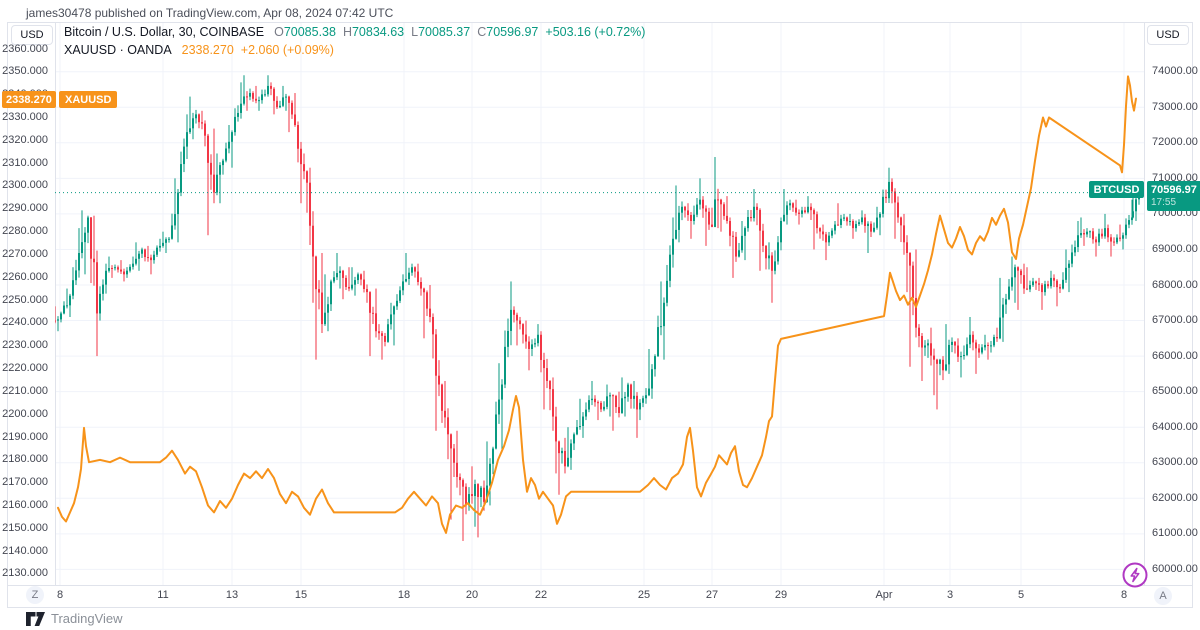 The image size is (1200, 630). What do you see at coordinates (25, 322) in the screenshot?
I see `left-price-tick: 2240.000` at bounding box center [25, 322].